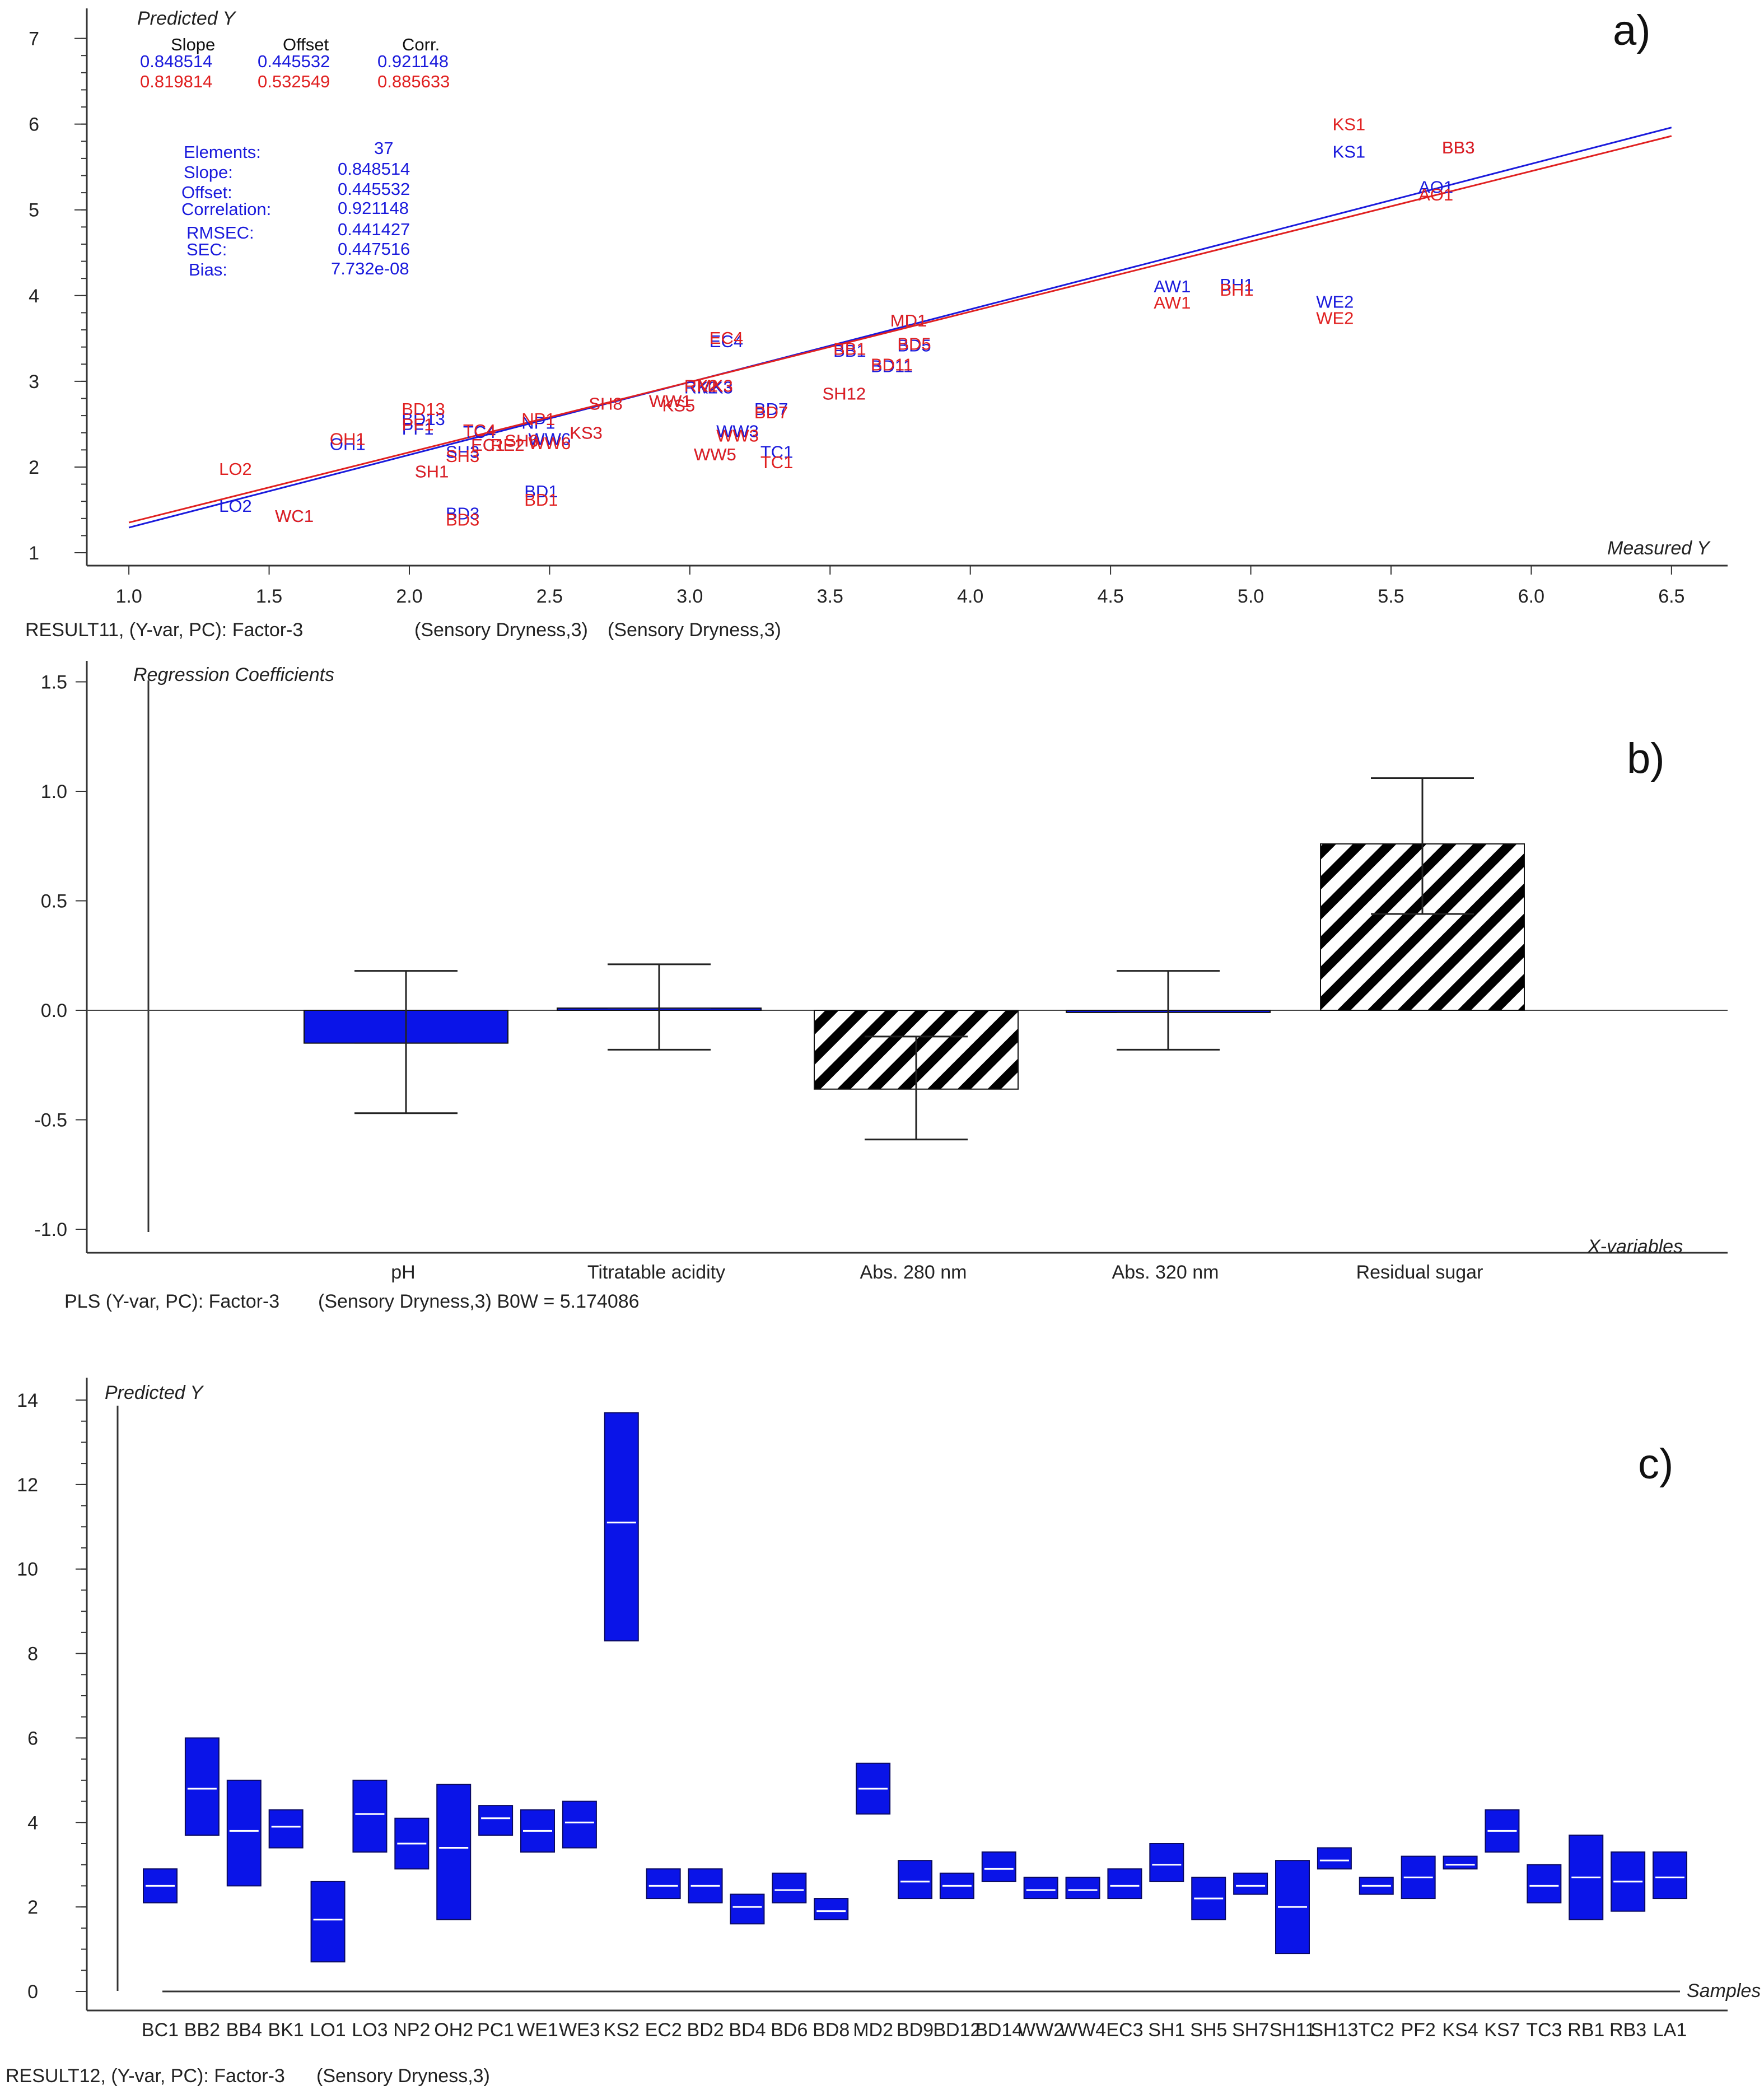 Image resolution: width=1764 pixels, height=2090 pixels. What do you see at coordinates (1544, 2030) in the screenshot?
I see `sample-label: TC3` at bounding box center [1544, 2030].